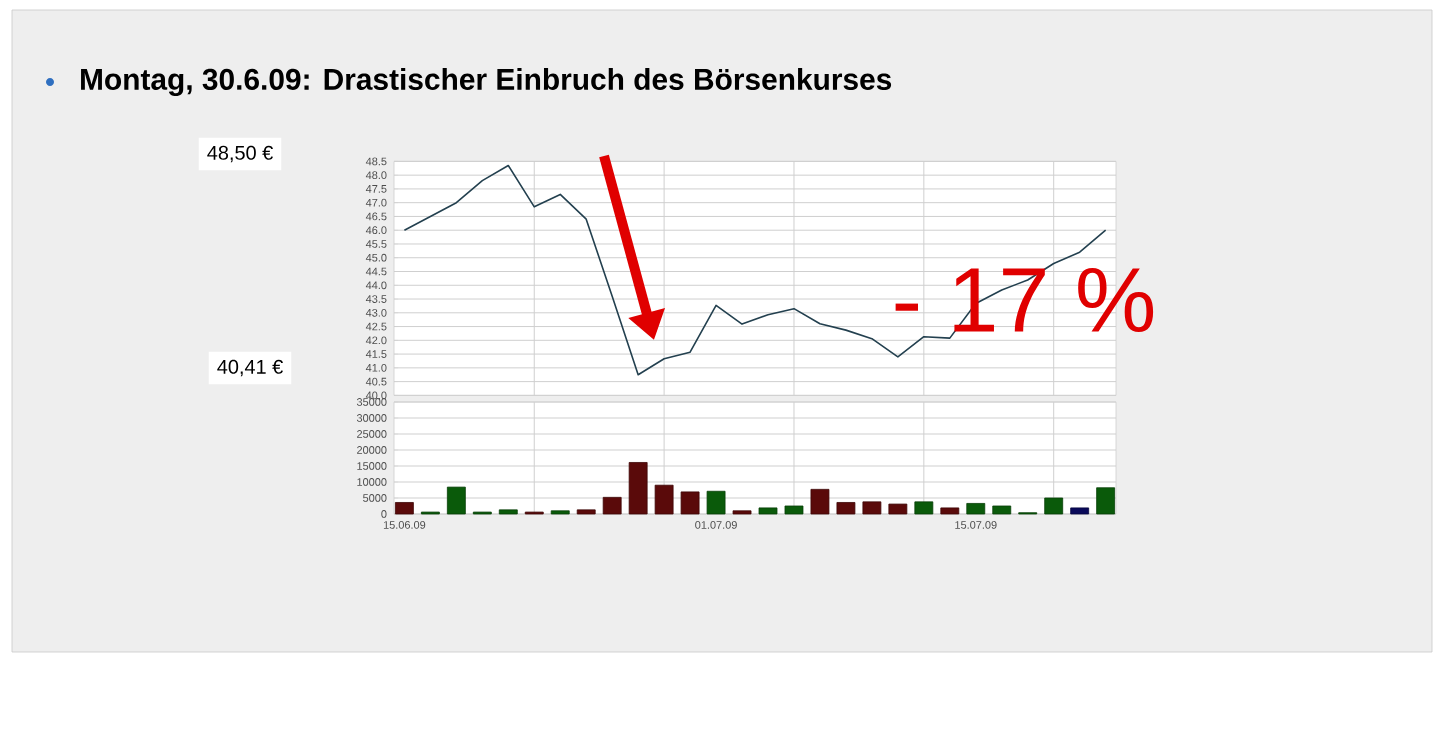 This screenshot has height=756, width=1454. Describe the element at coordinates (240, 154) in the screenshot. I see `text: 48,50 €` at that location.